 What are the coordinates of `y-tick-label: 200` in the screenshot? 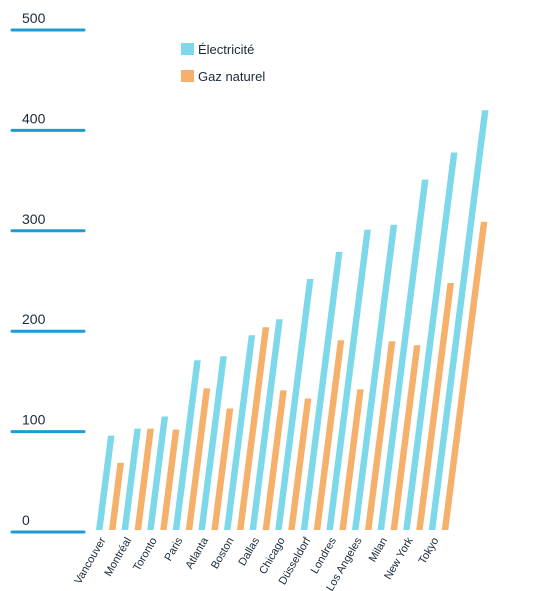 It's located at (34, 319).